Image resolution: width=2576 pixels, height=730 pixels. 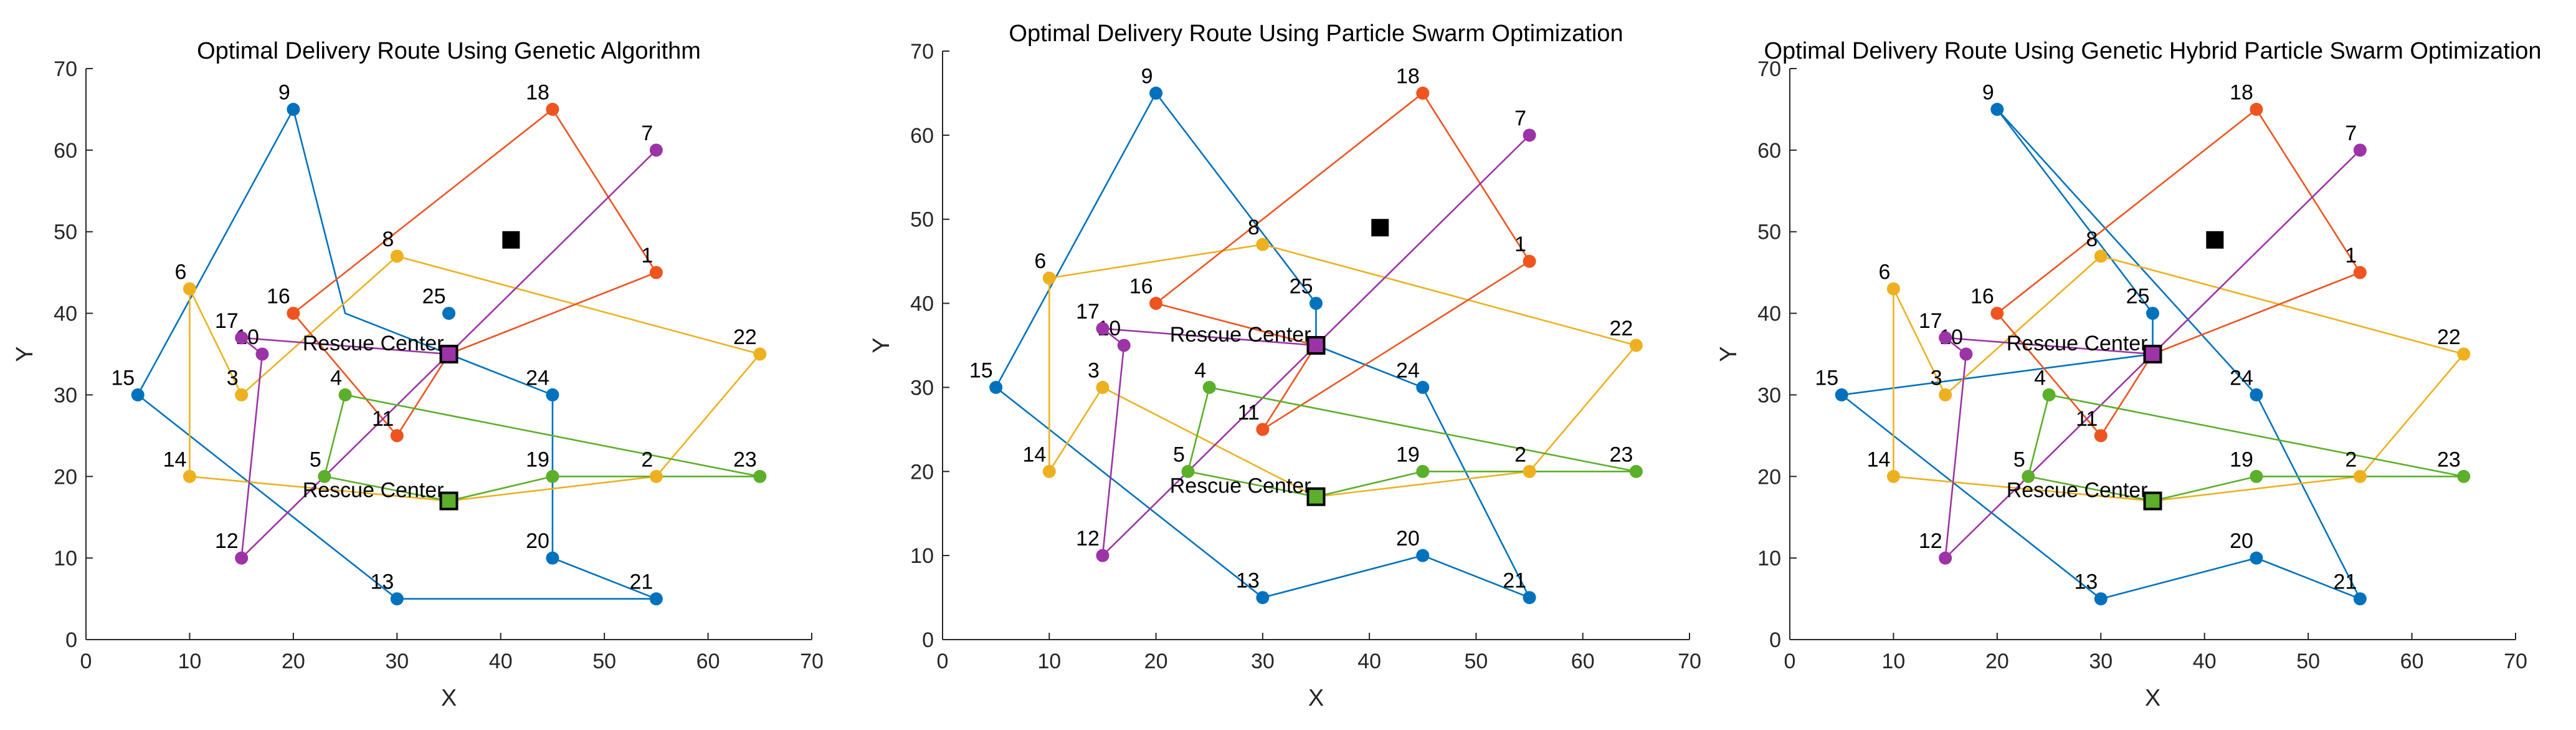 I want to click on node-16-marker, so click(x=293, y=313).